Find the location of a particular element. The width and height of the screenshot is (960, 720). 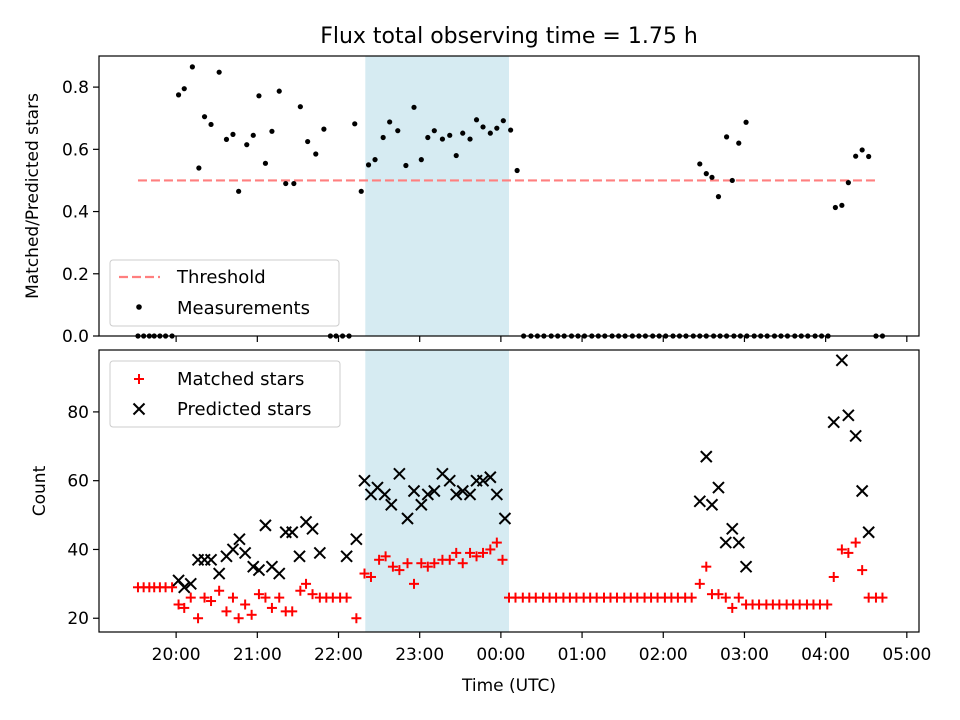

bottom-ytick-label: 20 is located at coordinates (78, 619).